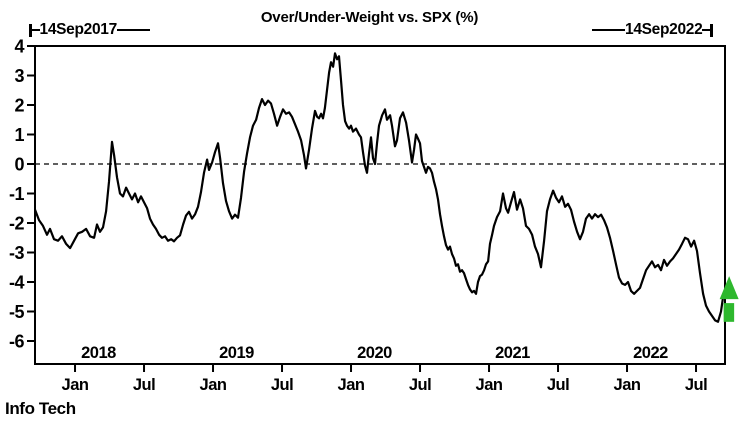 Image resolution: width=739 pixels, height=433 pixels. Describe the element at coordinates (374, 353) in the screenshot. I see `x-axis-year-label: 2020` at that location.